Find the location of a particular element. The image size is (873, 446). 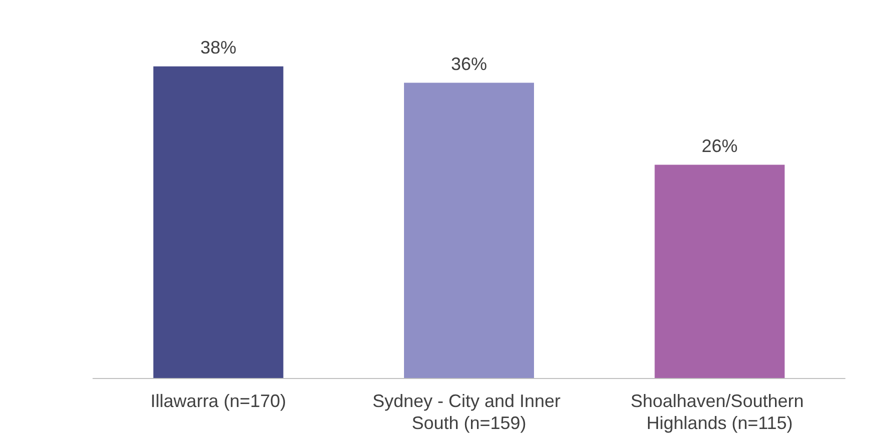

x-tick-label: Illawarra (n=170) is located at coordinates (218, 401).